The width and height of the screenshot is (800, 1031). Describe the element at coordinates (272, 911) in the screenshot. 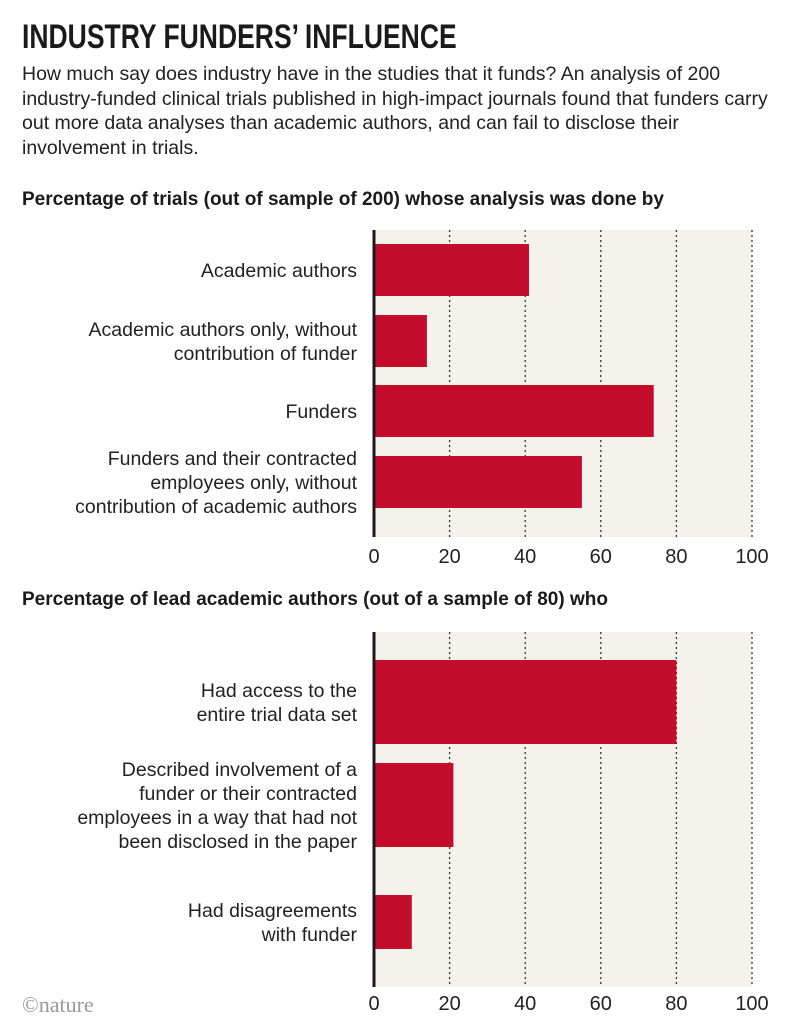

I see `category-label: Had disagreements` at that location.